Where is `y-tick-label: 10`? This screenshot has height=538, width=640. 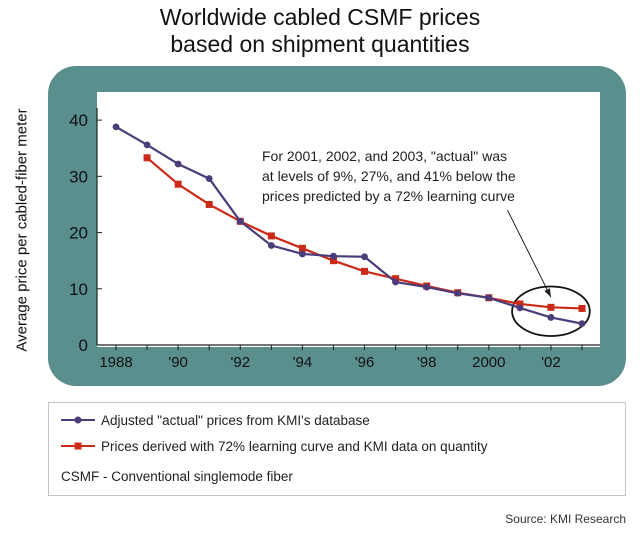 y-tick-label: 10 is located at coordinates (78, 289).